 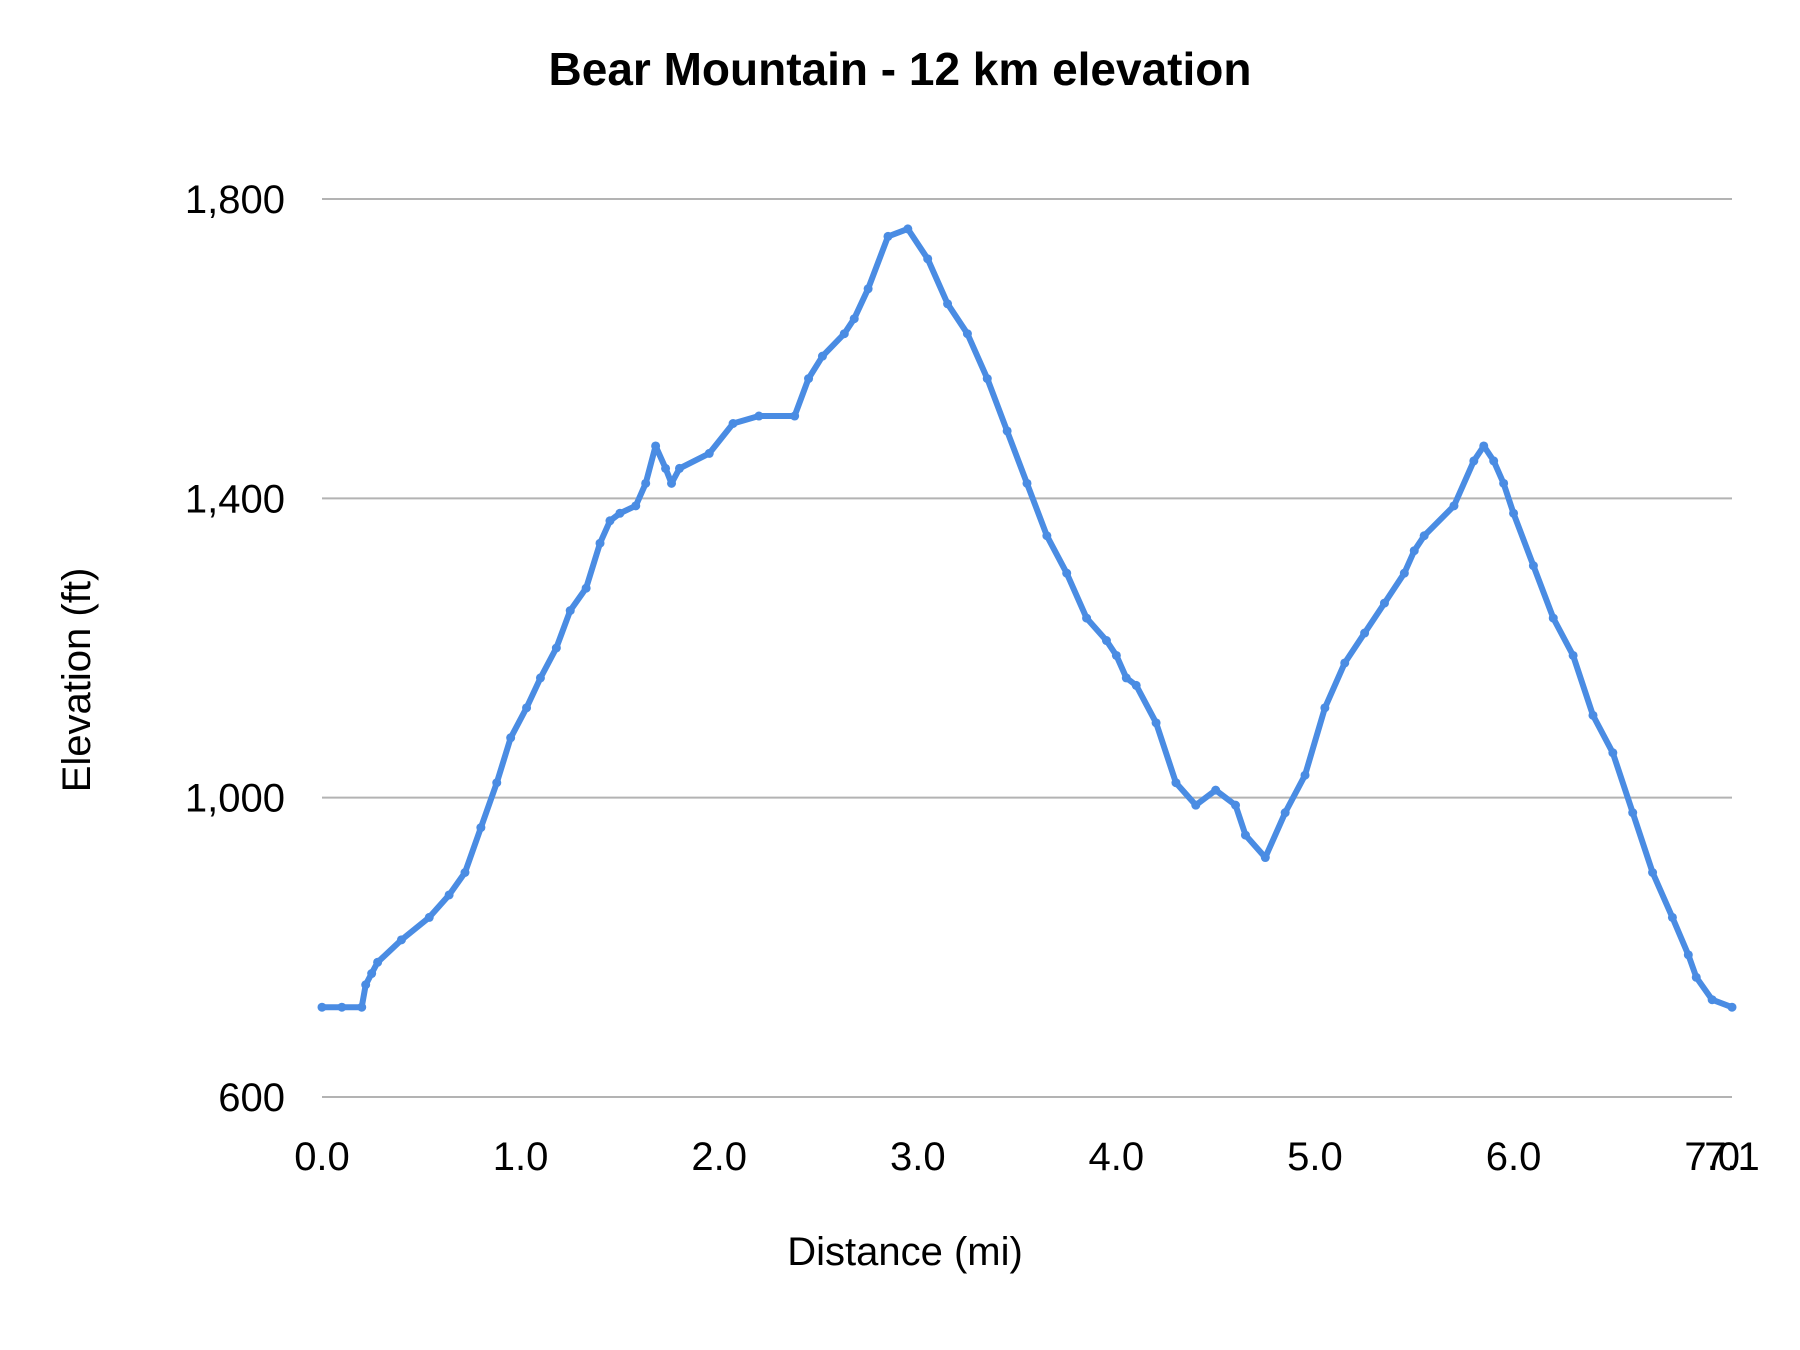 What do you see at coordinates (235, 799) in the screenshot?
I see `y-tick-label: 1,000` at bounding box center [235, 799].